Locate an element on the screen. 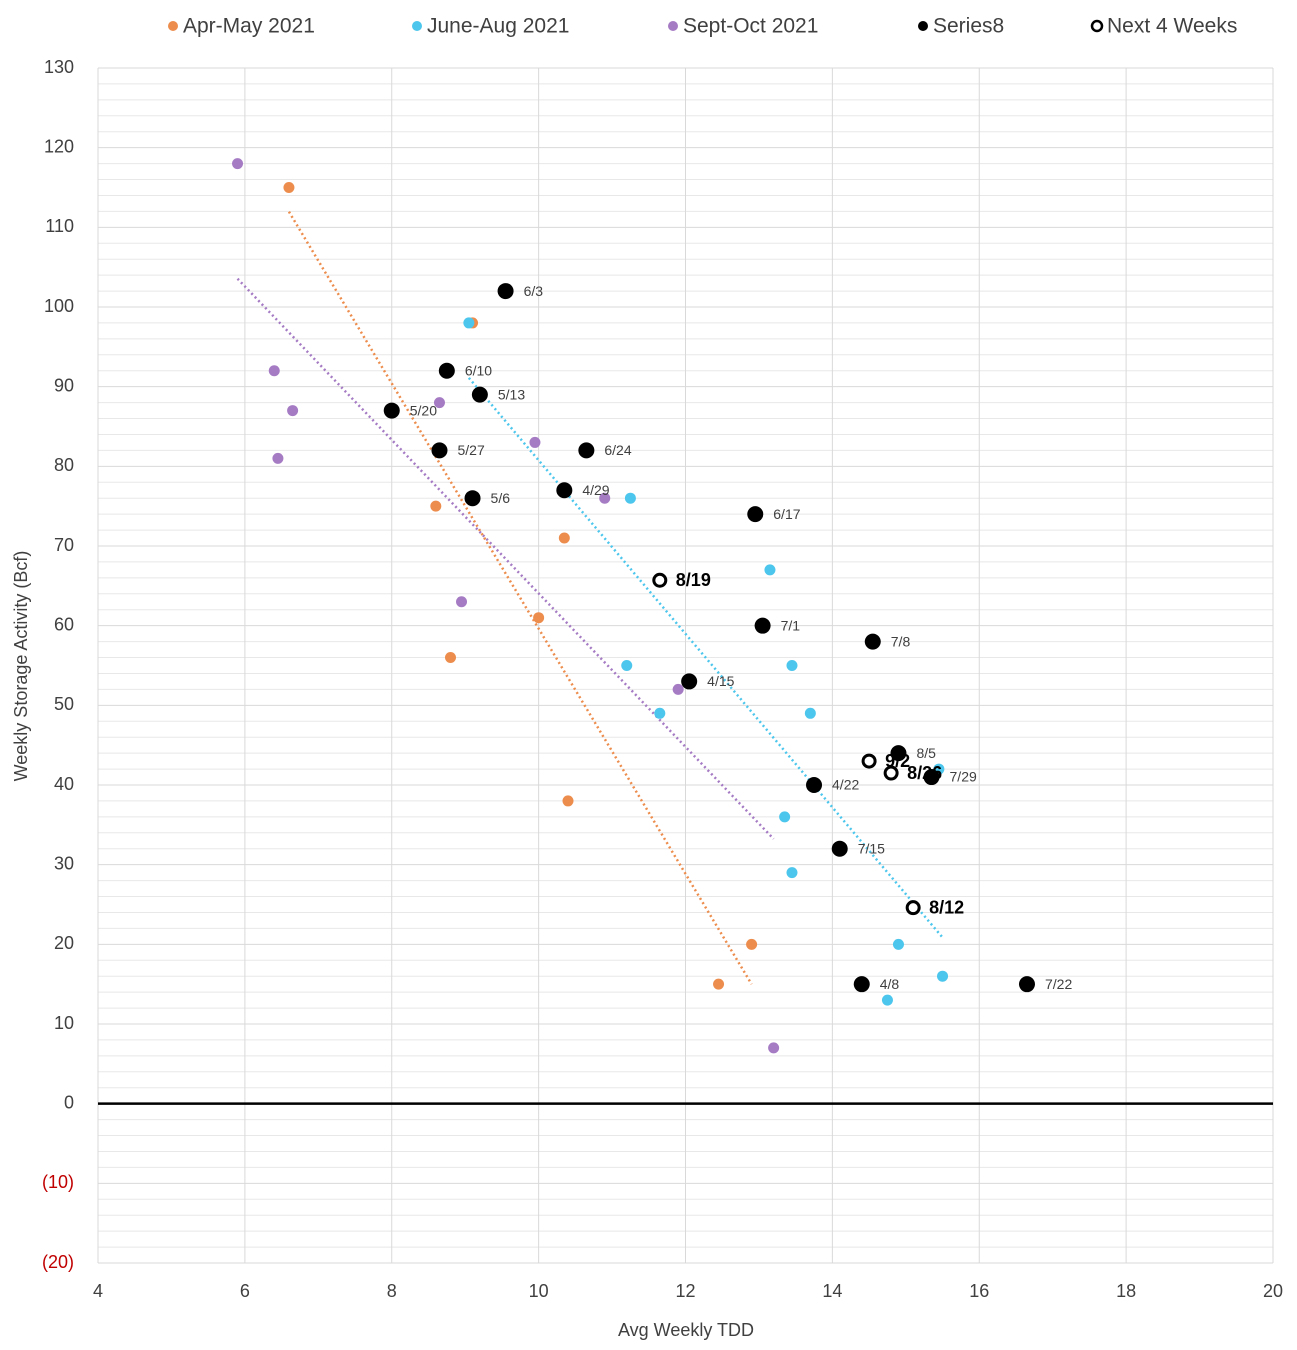 The height and width of the screenshot is (1350, 1297). point-label: 5/6 is located at coordinates (501, 498).